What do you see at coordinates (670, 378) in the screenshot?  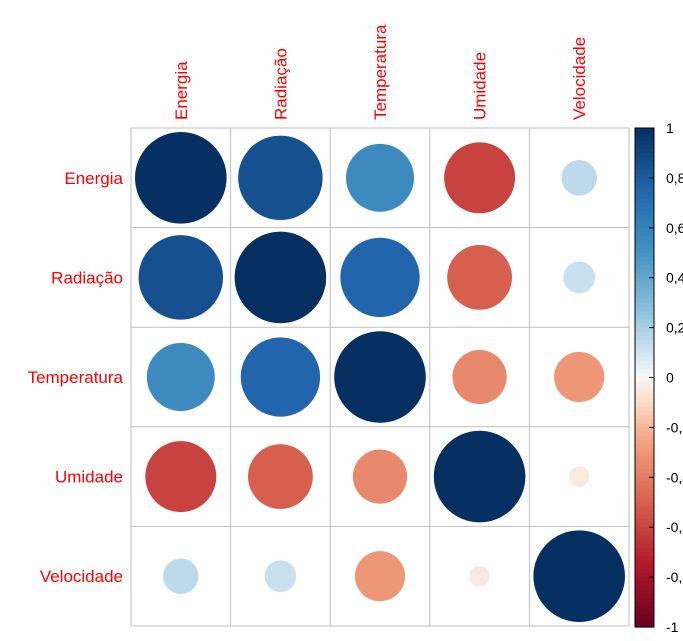 I see `colorbar-tick-label: 0` at bounding box center [670, 378].